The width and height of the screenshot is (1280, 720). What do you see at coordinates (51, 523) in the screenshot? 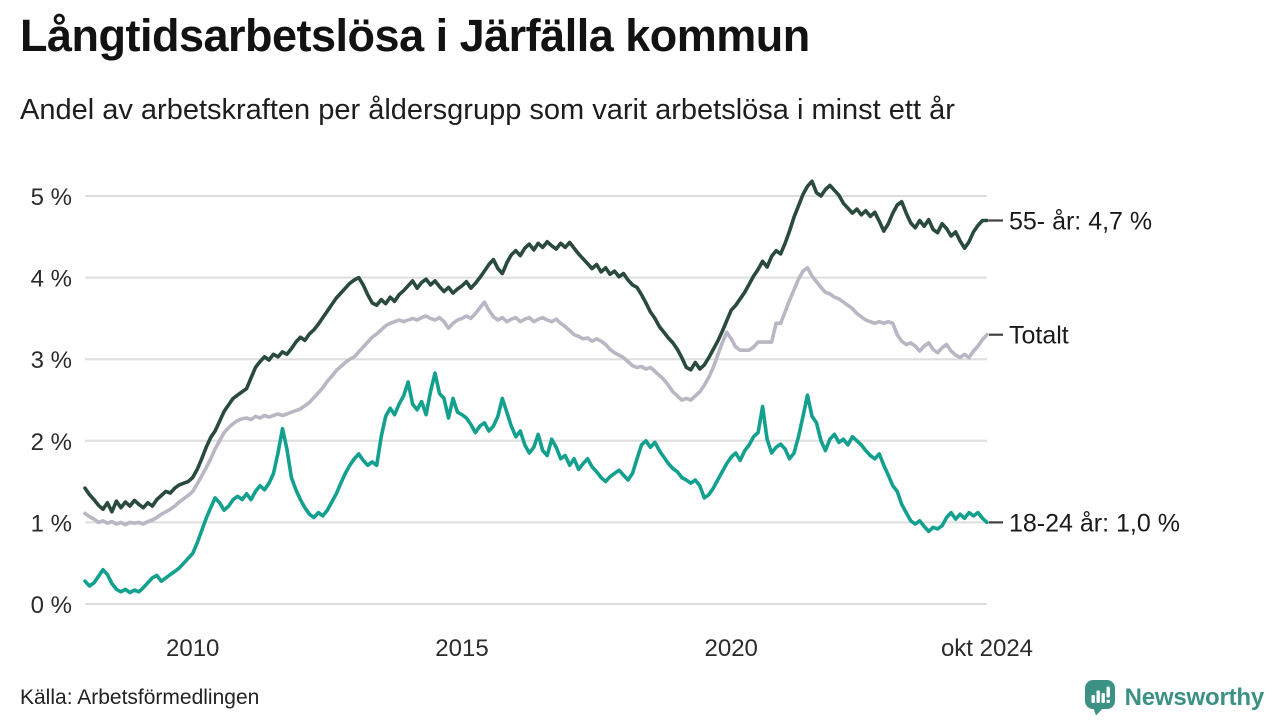
I see `y-tick-label: 1 %` at bounding box center [51, 523].